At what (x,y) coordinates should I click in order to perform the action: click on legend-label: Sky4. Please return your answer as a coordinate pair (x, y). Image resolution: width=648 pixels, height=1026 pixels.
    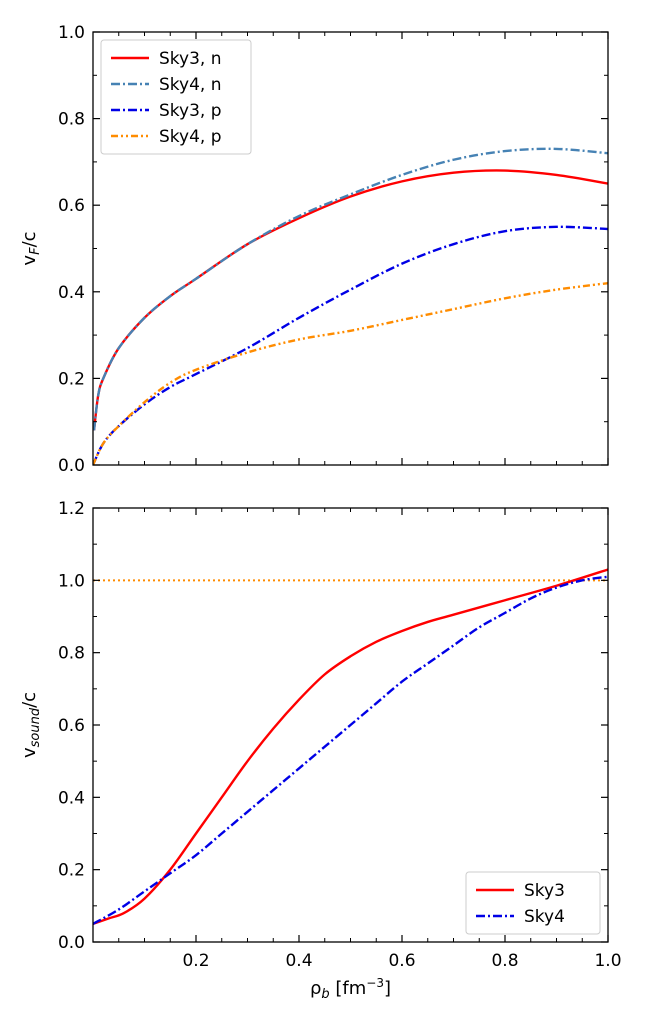
    Looking at the image, I should click on (544, 917).